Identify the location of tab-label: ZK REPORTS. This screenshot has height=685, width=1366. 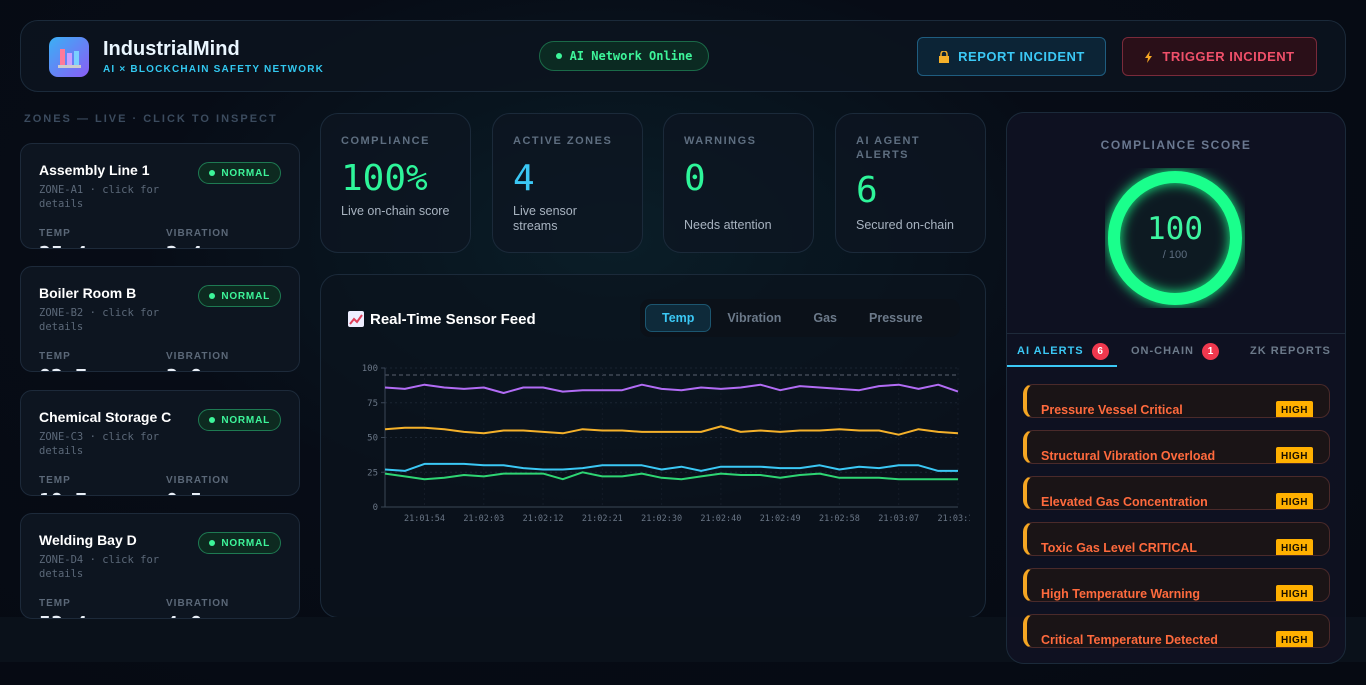
(1290, 351).